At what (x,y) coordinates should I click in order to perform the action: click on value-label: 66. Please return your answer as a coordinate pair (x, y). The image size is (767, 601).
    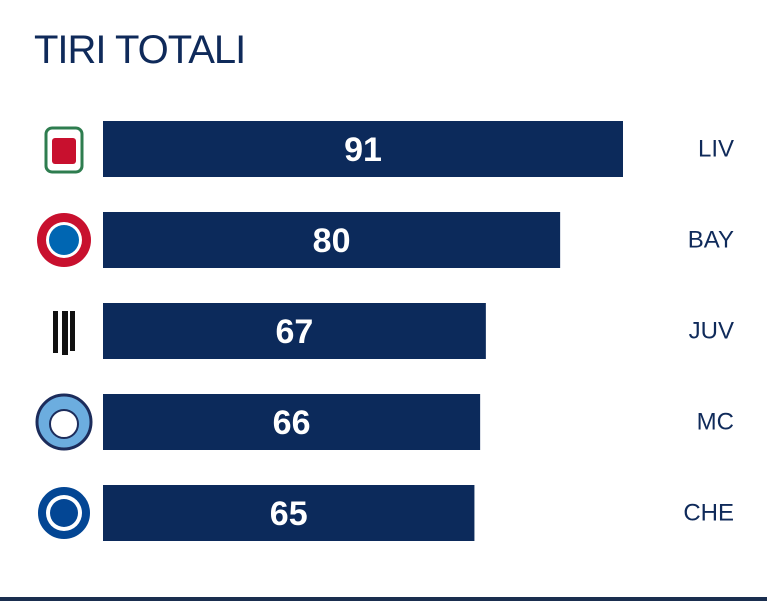
    Looking at the image, I should click on (292, 423).